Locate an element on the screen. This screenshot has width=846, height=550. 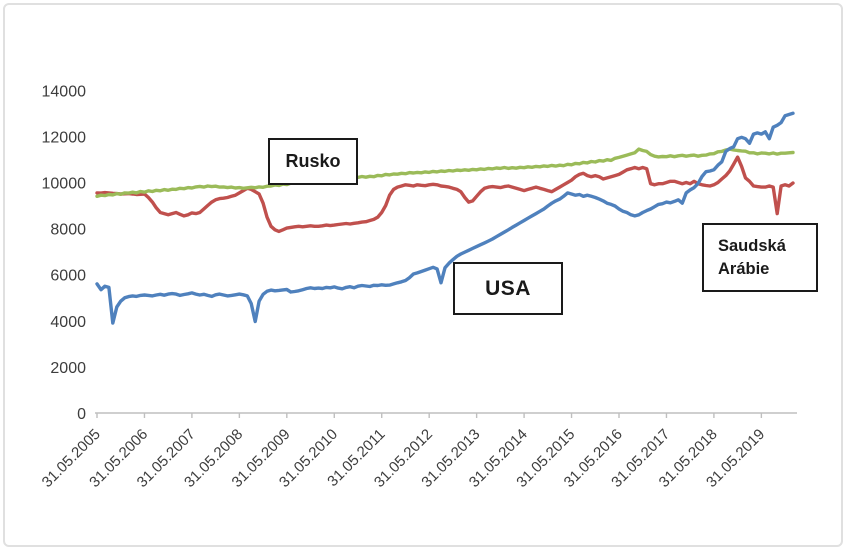
y-axis-tick-label: 6000 is located at coordinates (68, 276).